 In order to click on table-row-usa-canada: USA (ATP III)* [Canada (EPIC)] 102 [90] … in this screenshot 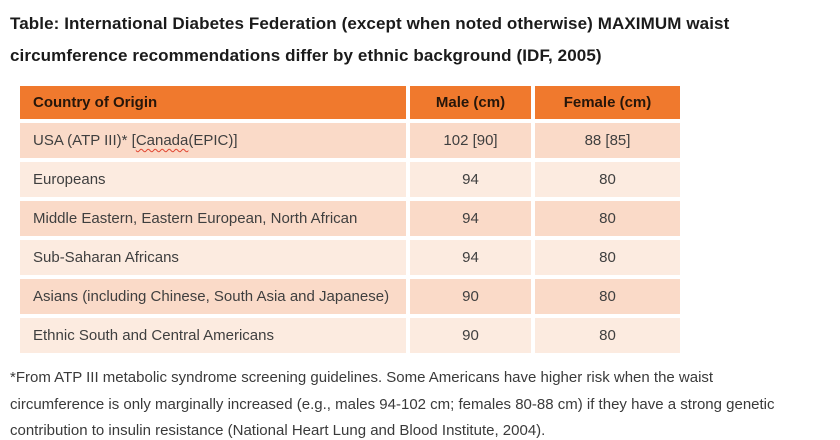, I will do `click(350, 140)`.